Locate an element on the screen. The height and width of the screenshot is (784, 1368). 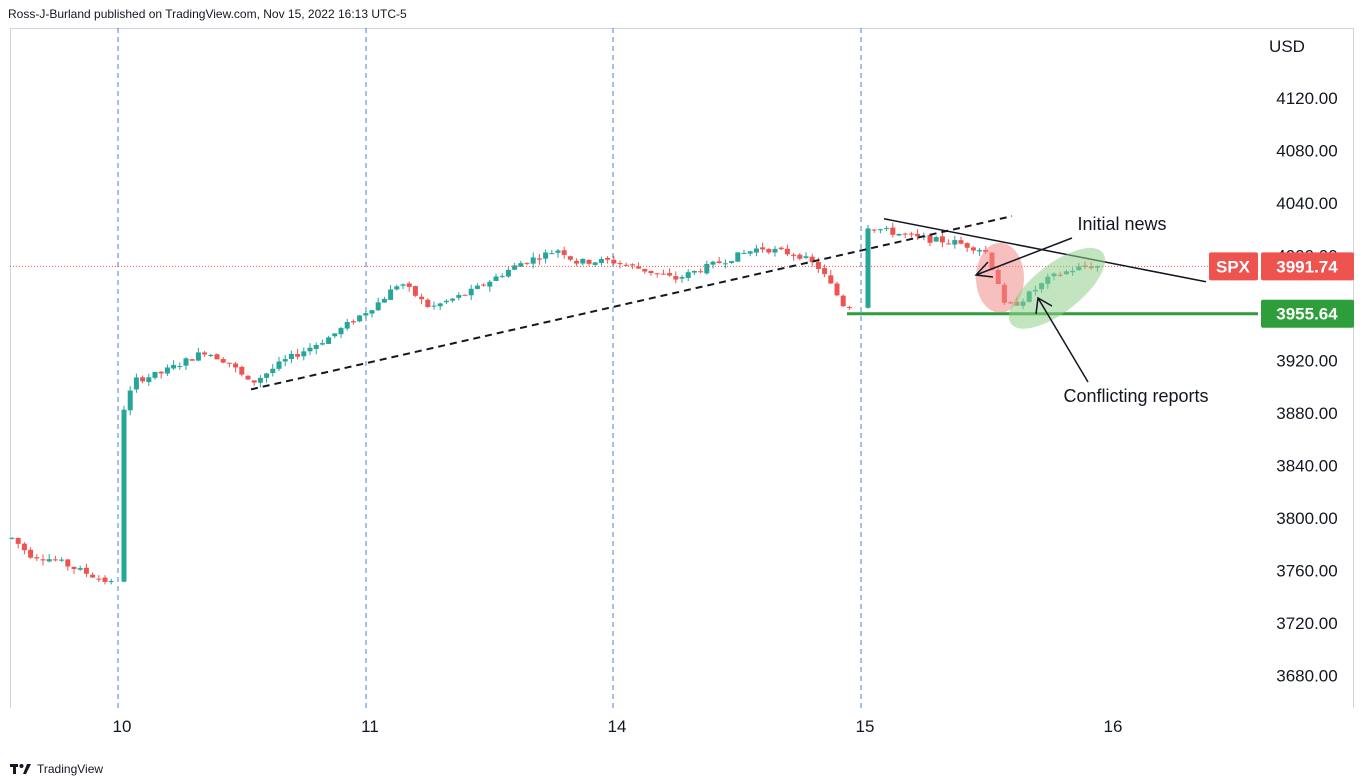
symbol-badge-label: SPX is located at coordinates (1233, 266).